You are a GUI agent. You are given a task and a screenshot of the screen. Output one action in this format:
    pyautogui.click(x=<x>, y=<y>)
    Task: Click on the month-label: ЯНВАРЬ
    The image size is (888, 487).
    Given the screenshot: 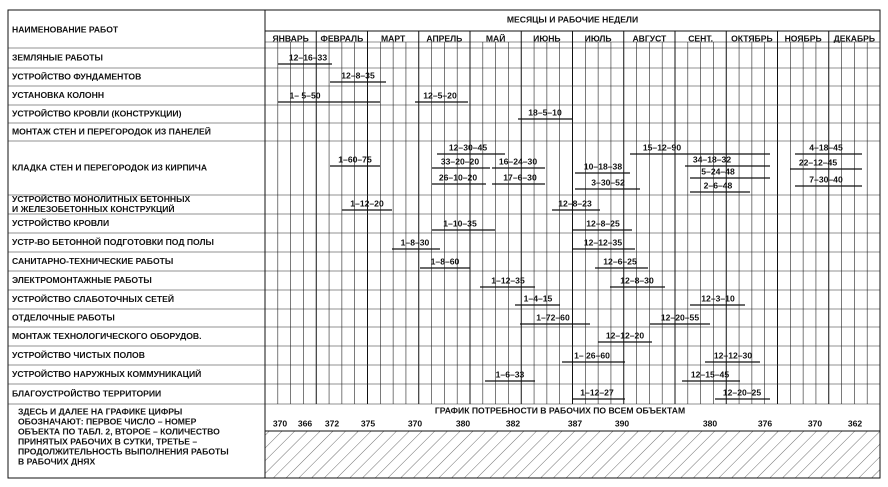 What is the action you would take?
    pyautogui.click(x=290, y=38)
    